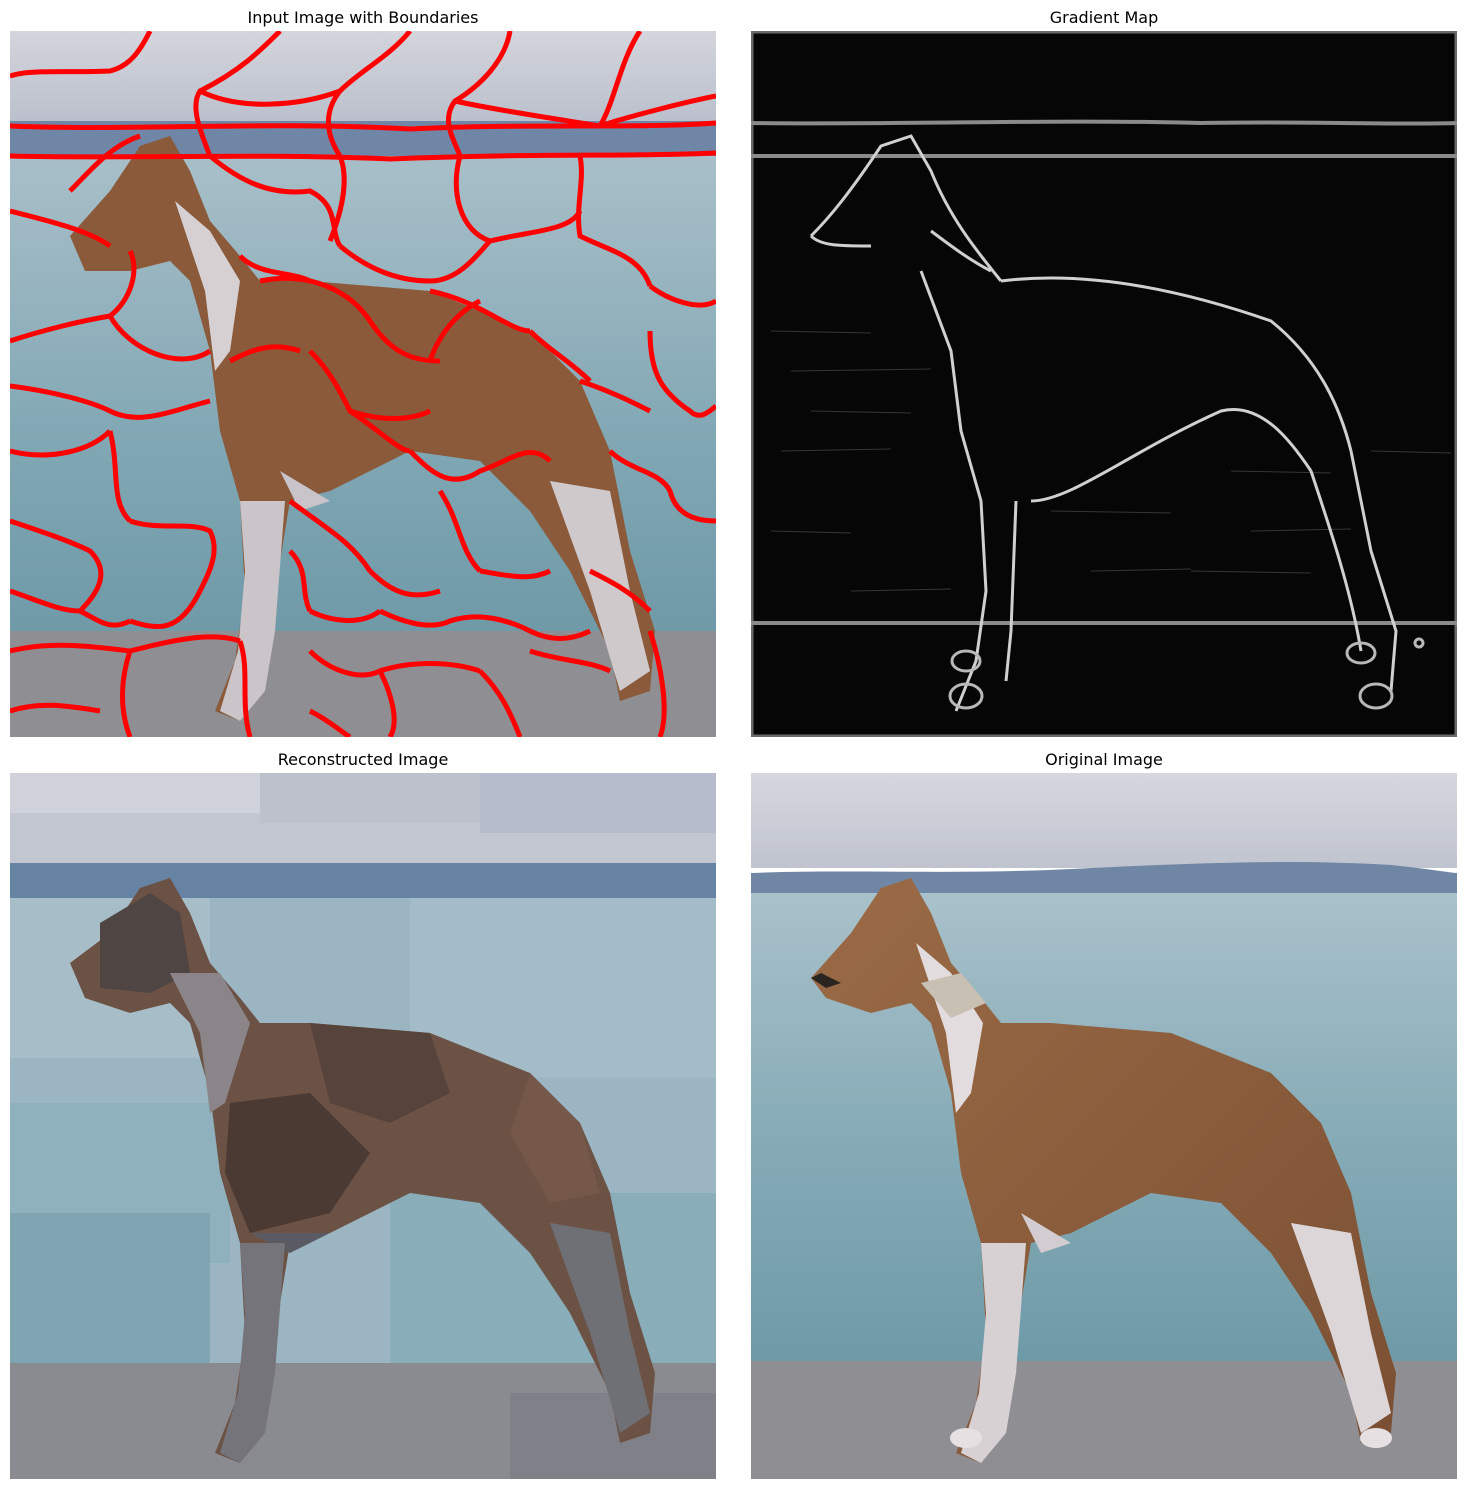 The width and height of the screenshot is (1465, 1489). Describe the element at coordinates (1104, 17) in the screenshot. I see `panel-title-gradient-map: Gradient Map` at that location.